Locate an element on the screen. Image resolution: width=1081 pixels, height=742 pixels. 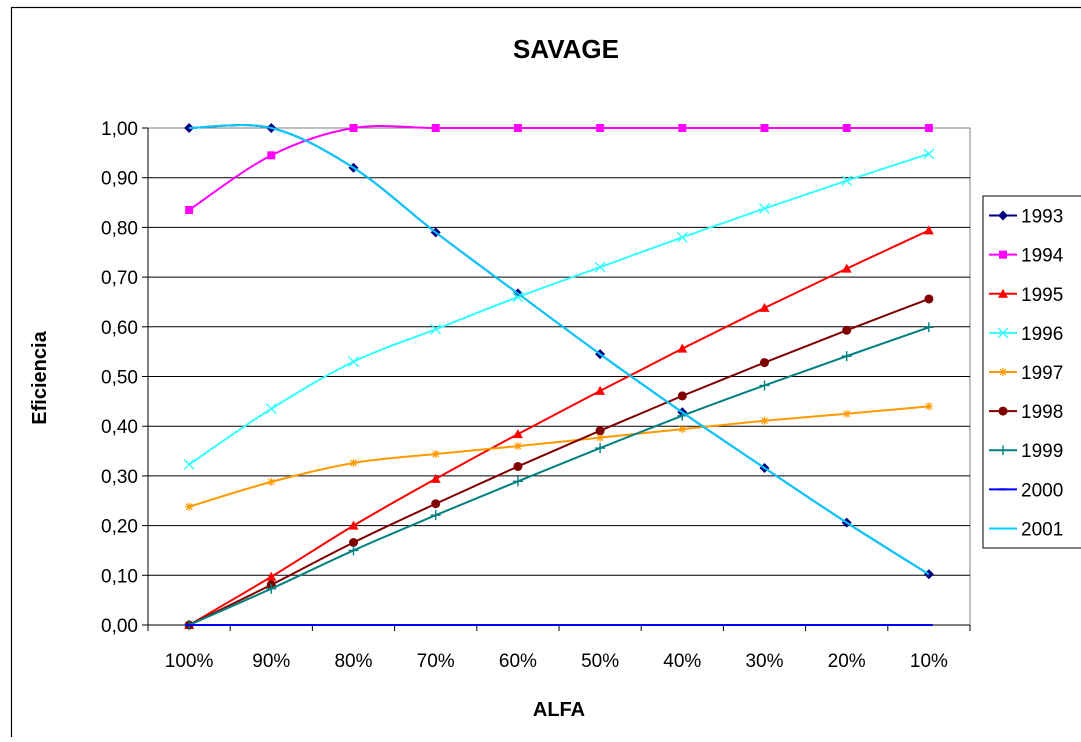
x-tick-label: 90% is located at coordinates (271, 661).